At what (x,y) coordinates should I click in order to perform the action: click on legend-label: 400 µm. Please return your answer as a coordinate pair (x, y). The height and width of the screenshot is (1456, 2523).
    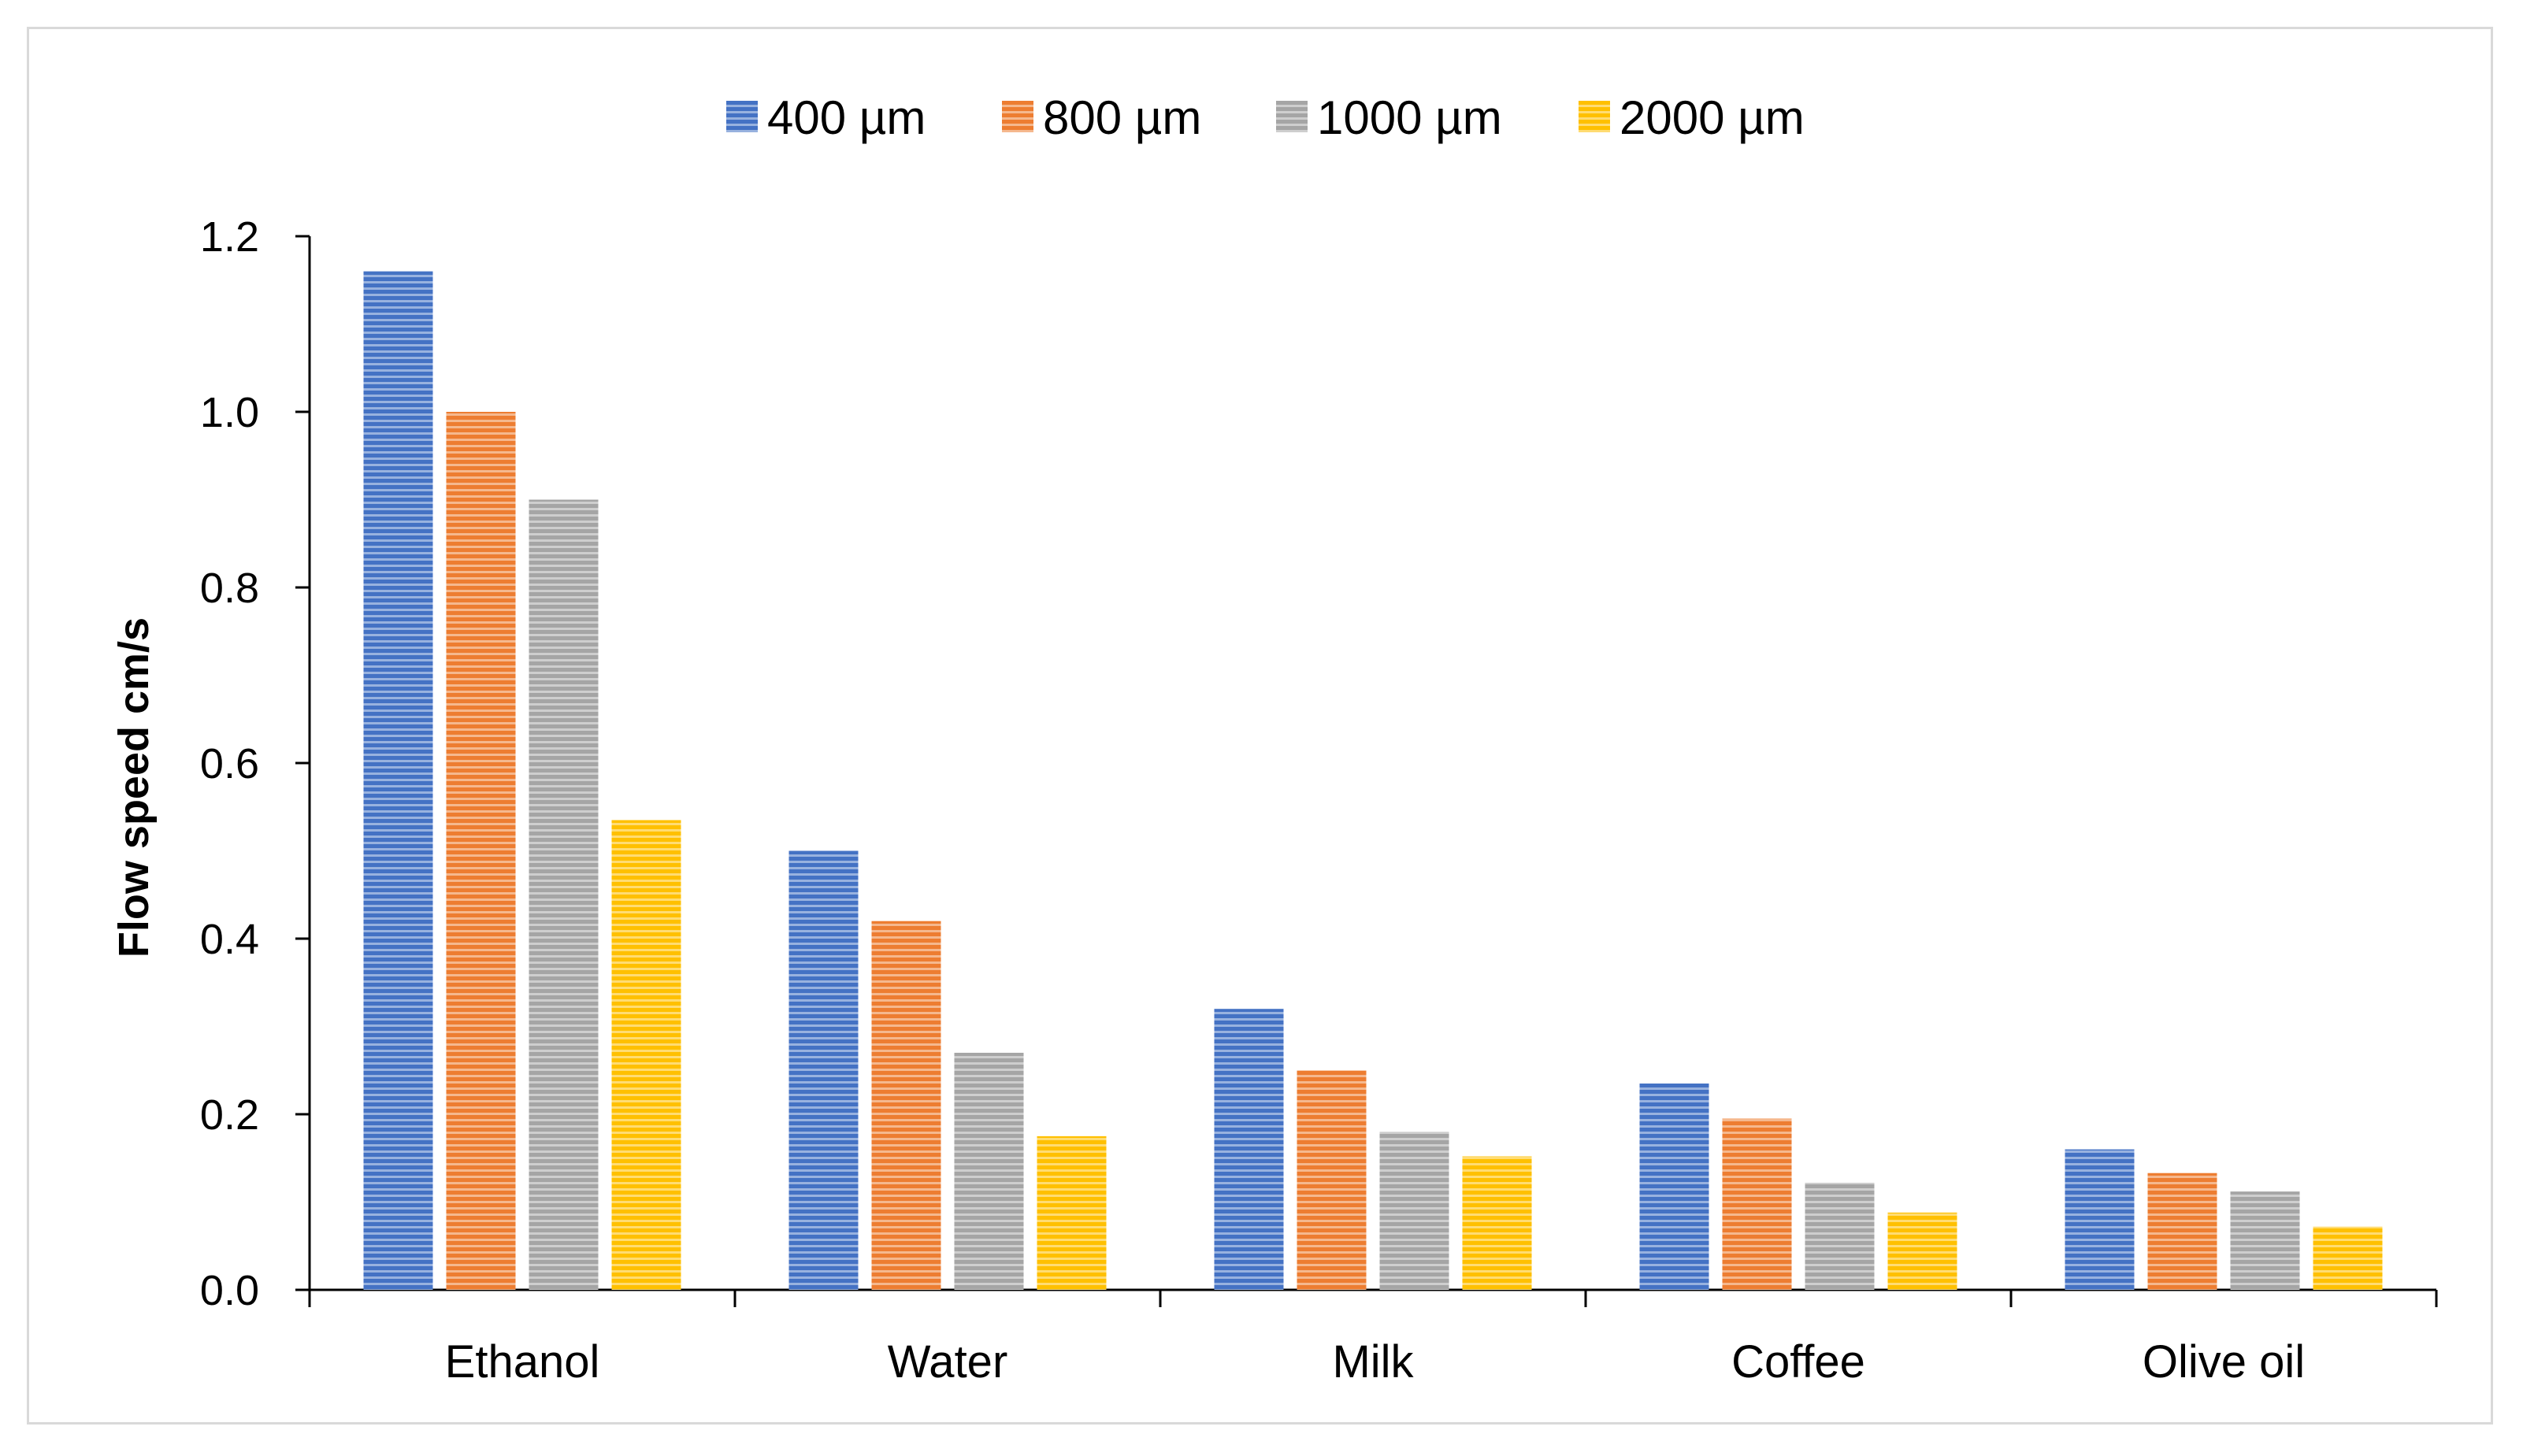
    Looking at the image, I should click on (846, 117).